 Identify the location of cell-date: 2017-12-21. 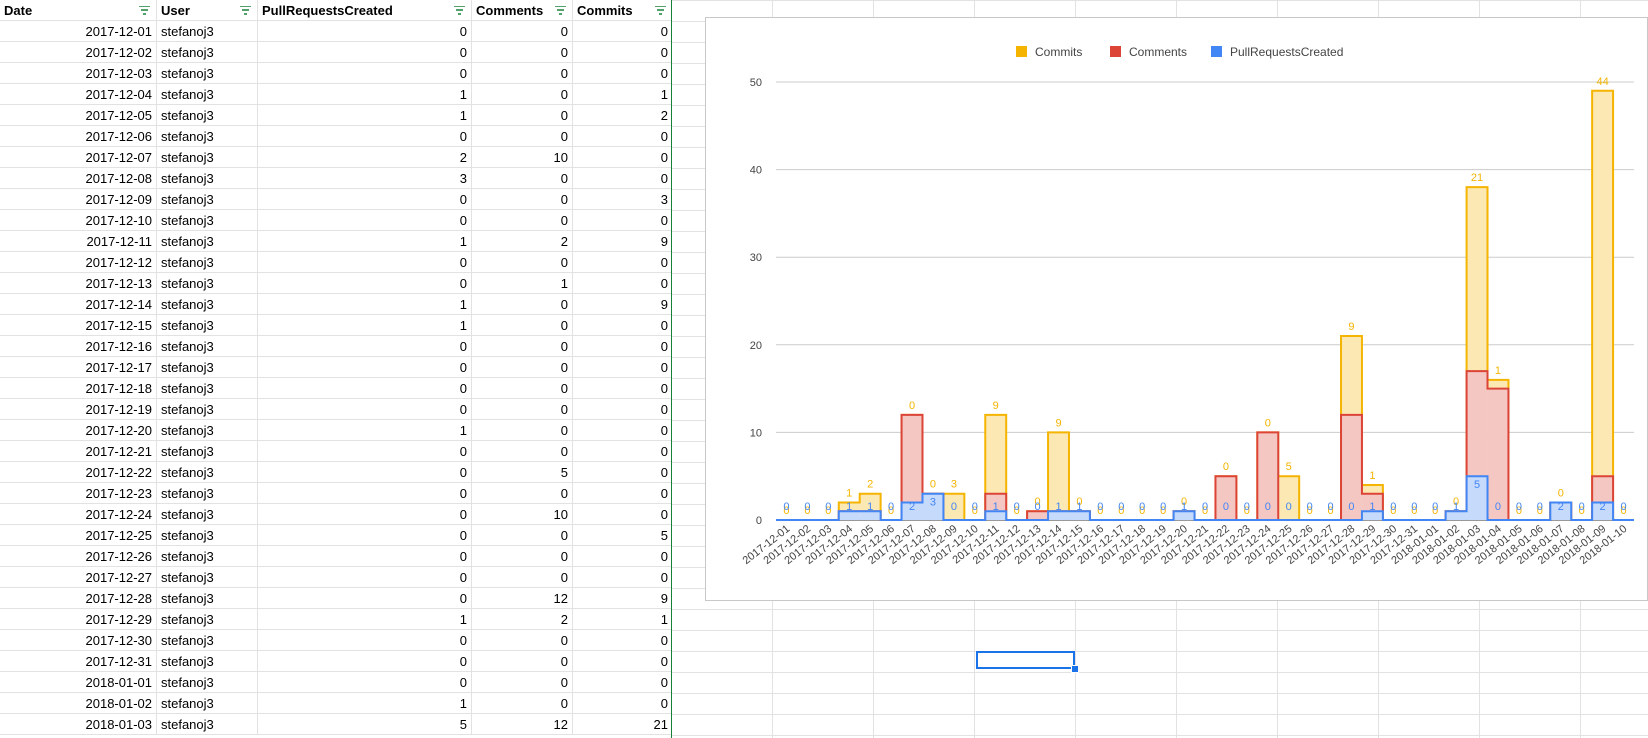
(78, 451).